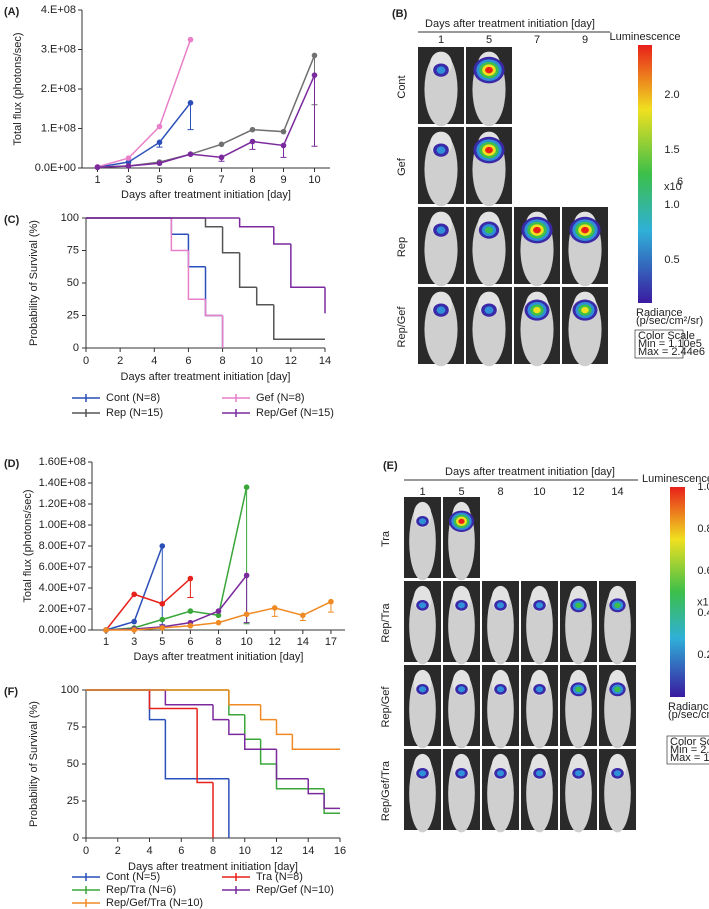 This screenshot has width=709, height=909. I want to click on legend-label: Rep/Gef/Tra (N=10), so click(154, 903).